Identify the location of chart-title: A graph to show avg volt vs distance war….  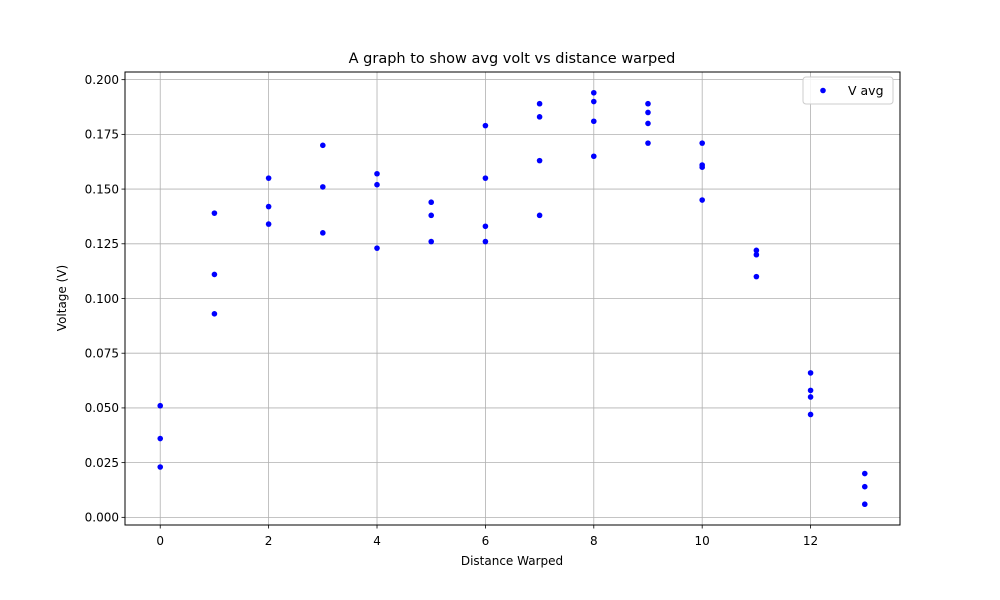
(512, 59).